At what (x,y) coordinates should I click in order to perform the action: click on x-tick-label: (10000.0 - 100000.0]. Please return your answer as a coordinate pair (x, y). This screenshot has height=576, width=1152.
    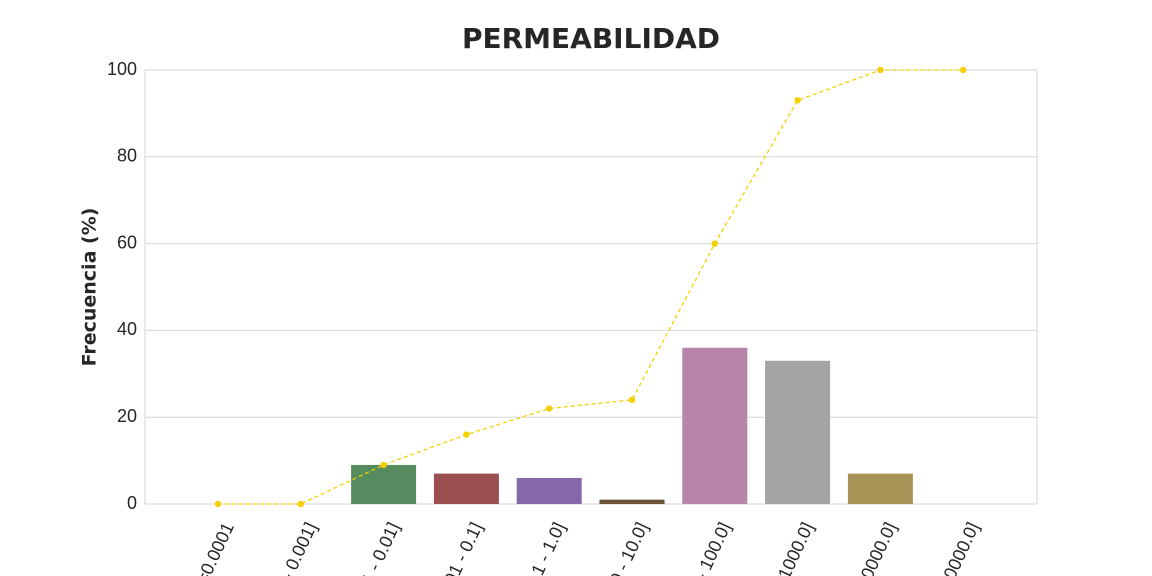
    Looking at the image, I should click on (938, 547).